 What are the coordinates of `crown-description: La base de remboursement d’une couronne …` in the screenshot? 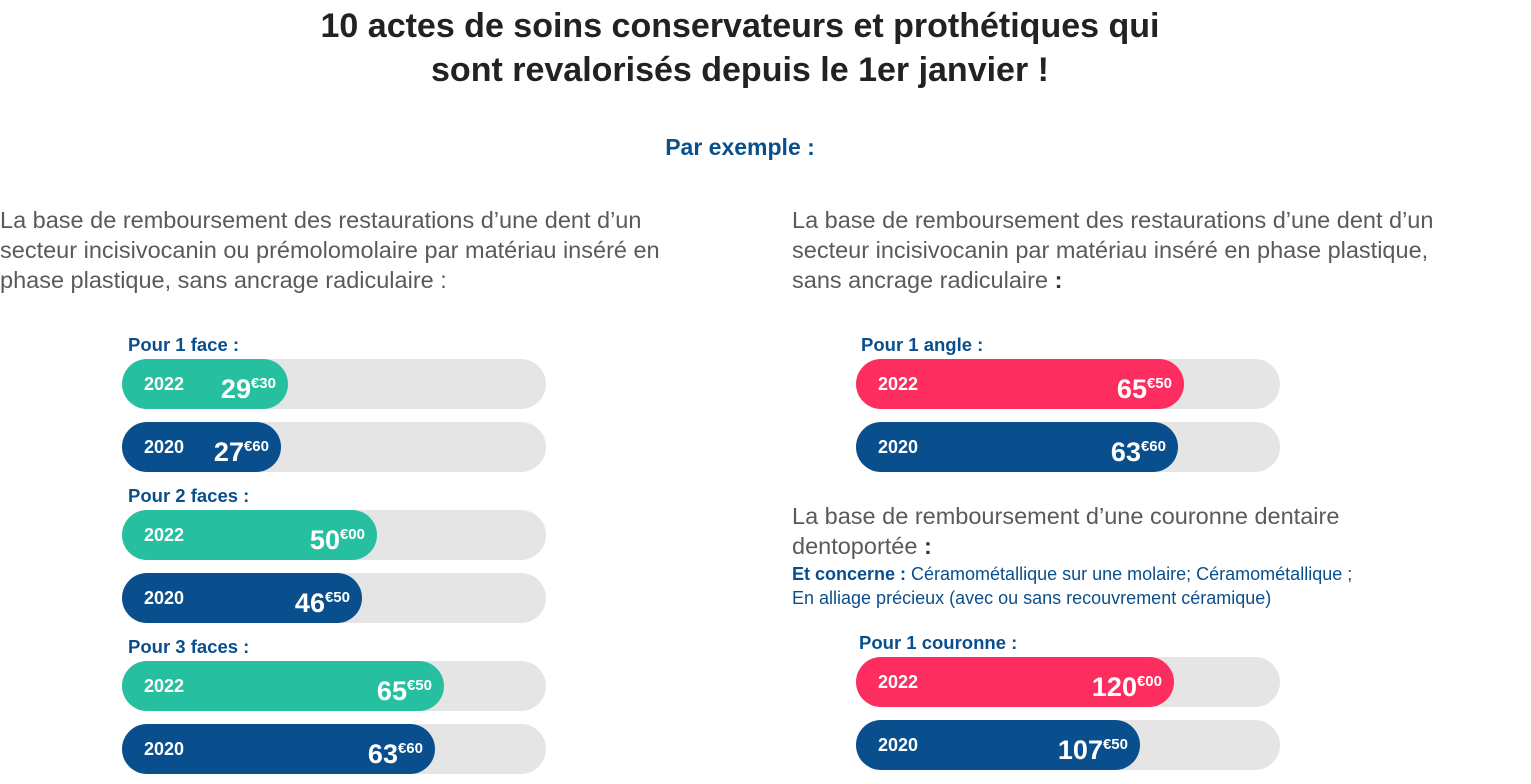 It's located at (1065, 531).